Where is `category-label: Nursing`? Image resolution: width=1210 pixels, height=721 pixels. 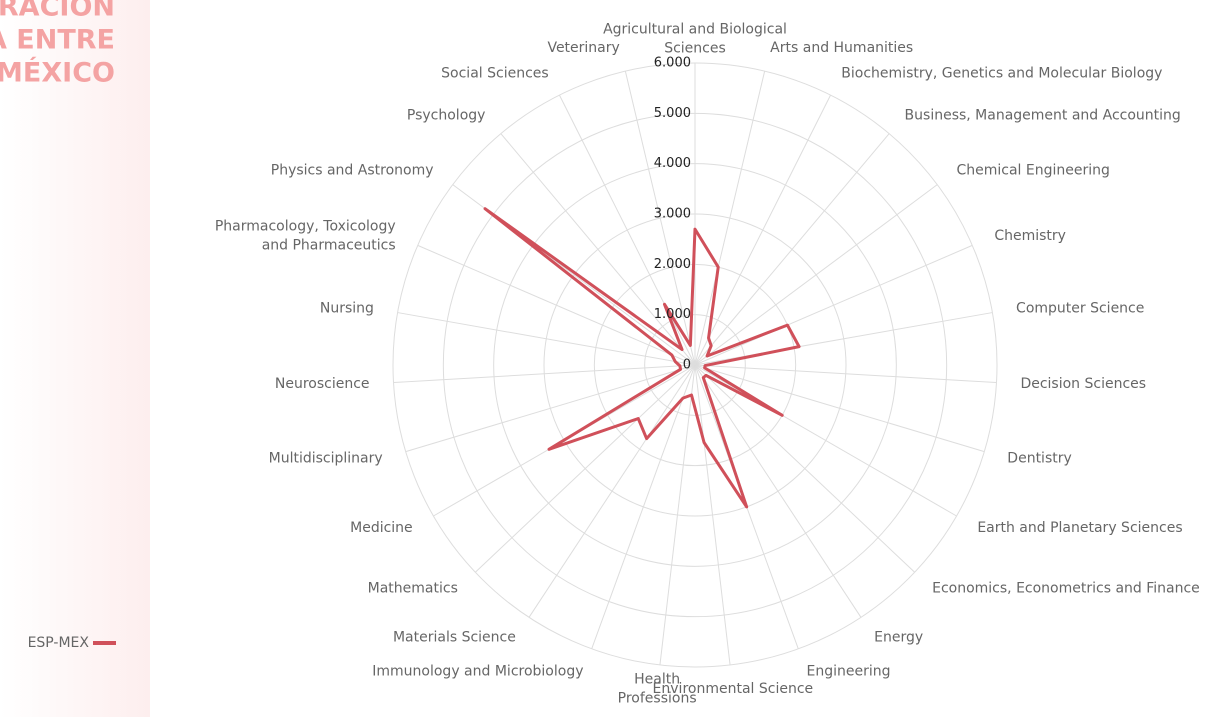
category-label: Nursing is located at coordinates (347, 308).